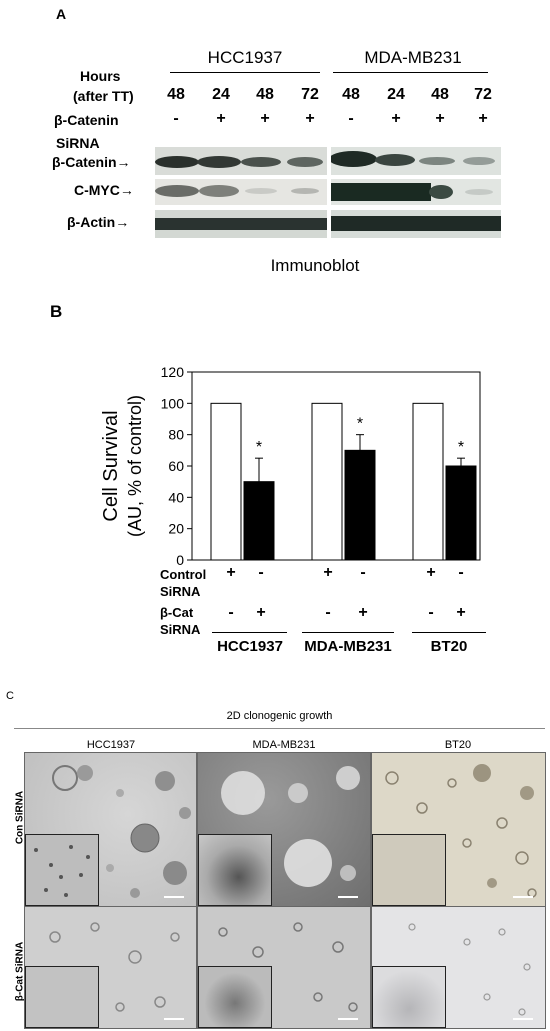 This screenshot has width=550, height=1031. I want to click on micrograph-hcc1937-bcat, so click(110, 967).